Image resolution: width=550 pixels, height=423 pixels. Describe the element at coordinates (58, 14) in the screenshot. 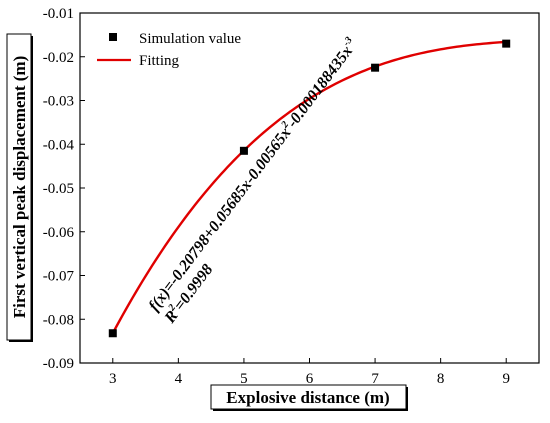

I see `y-tick-label: -0.01` at that location.